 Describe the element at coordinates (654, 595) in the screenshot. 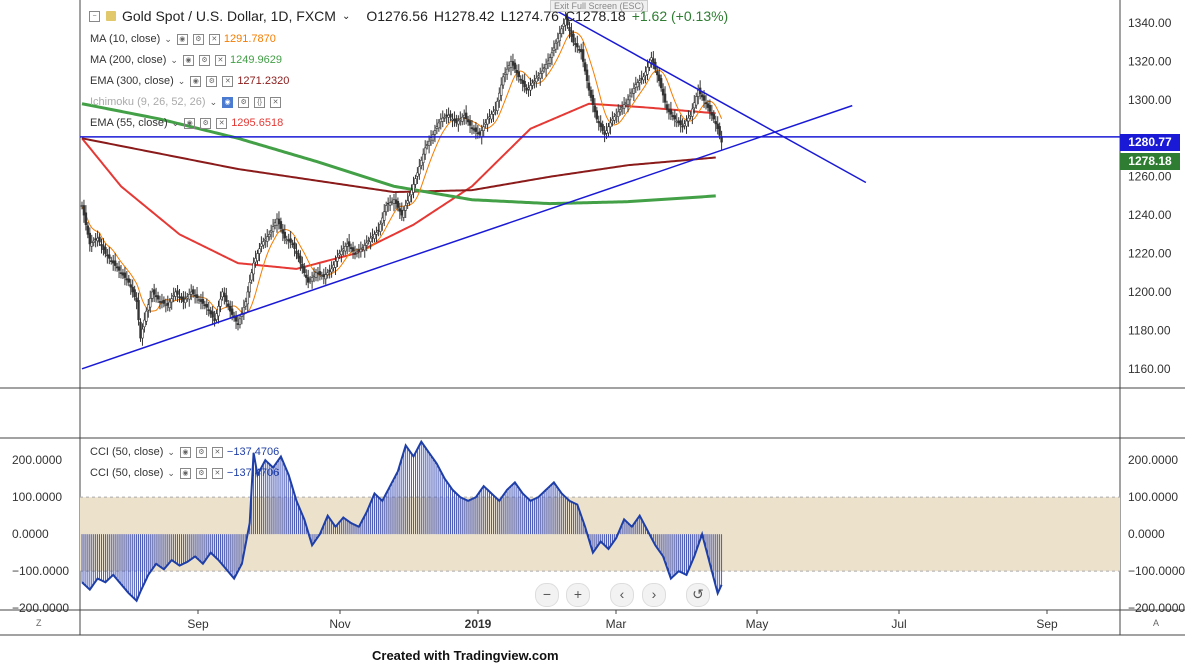

I see `scroll-right-button: ›` at that location.